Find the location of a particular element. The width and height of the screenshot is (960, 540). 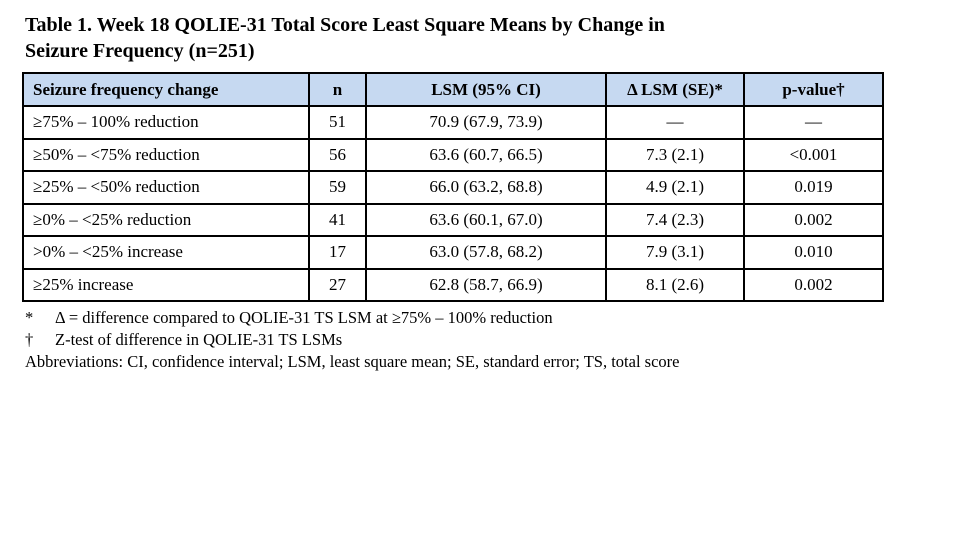

footnote-dagger-marker: † is located at coordinates (29, 339).